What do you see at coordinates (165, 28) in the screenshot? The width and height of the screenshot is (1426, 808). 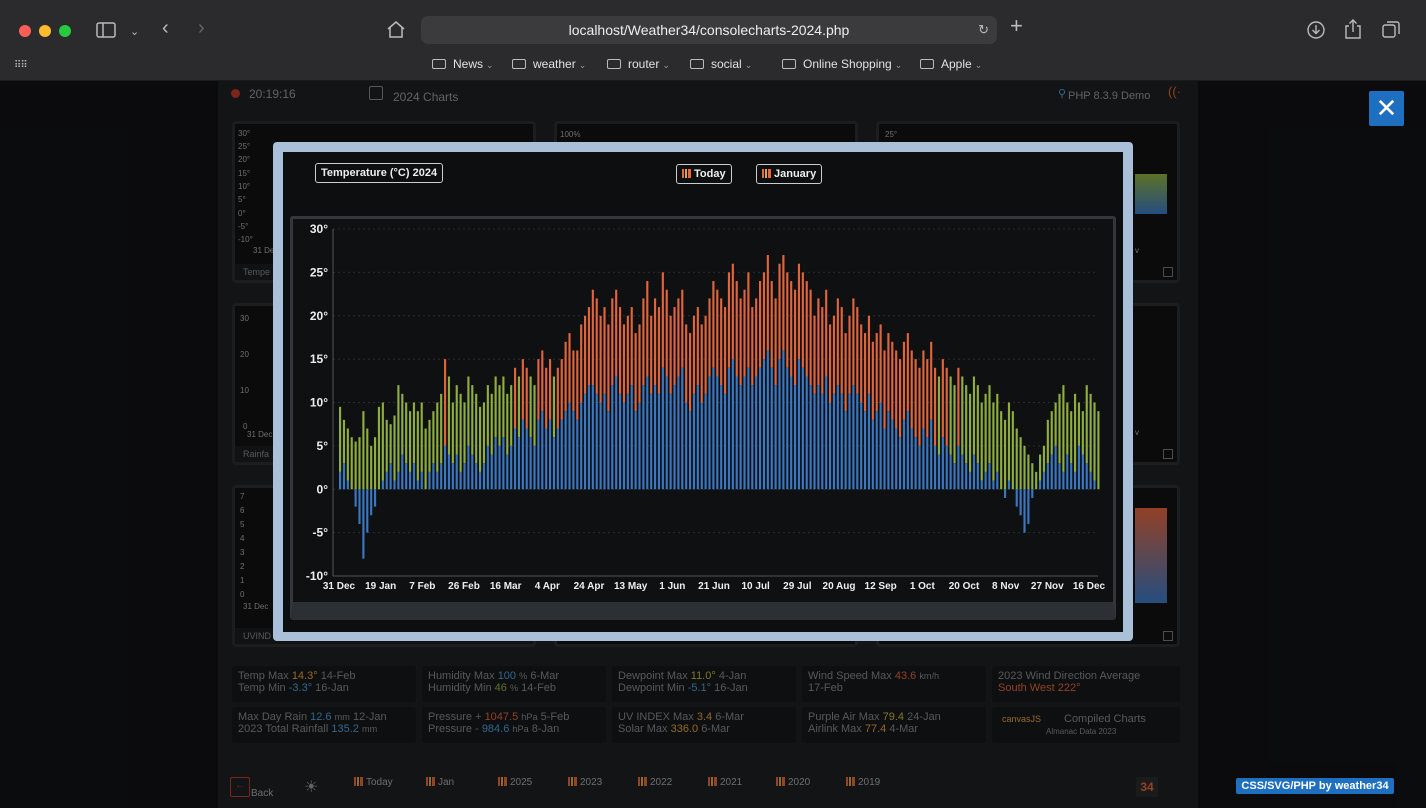 I see `back-arrow-icon: ‹` at bounding box center [165, 28].